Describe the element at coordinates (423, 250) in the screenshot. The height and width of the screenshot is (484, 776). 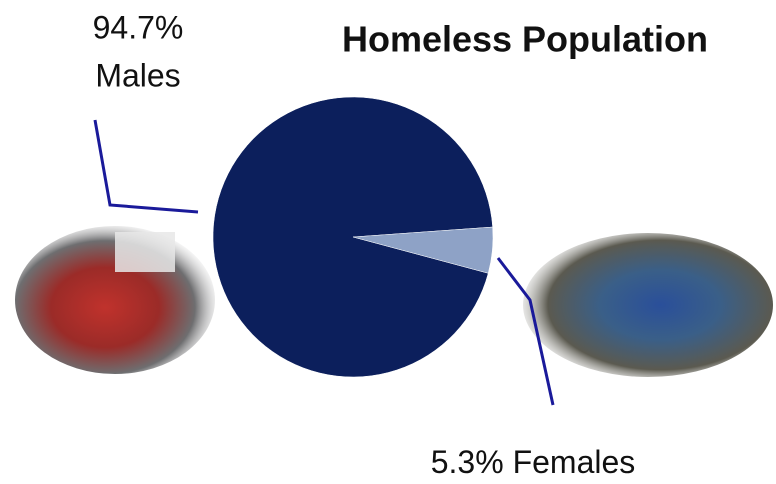
I see `pie-slice` at that location.